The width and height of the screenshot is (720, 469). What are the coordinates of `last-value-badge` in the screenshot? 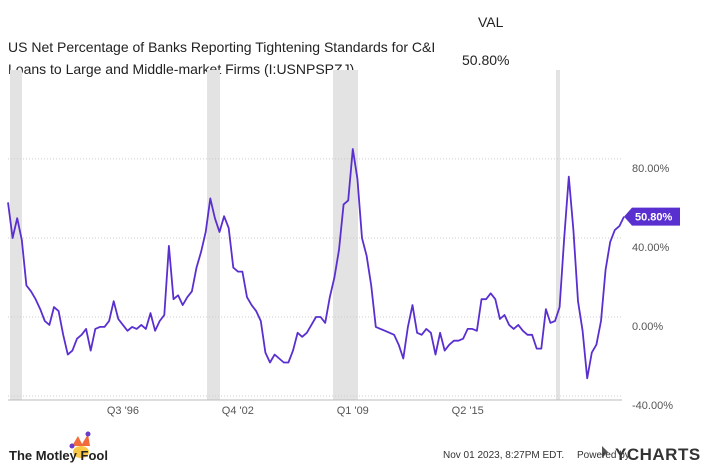 It's located at (652, 216).